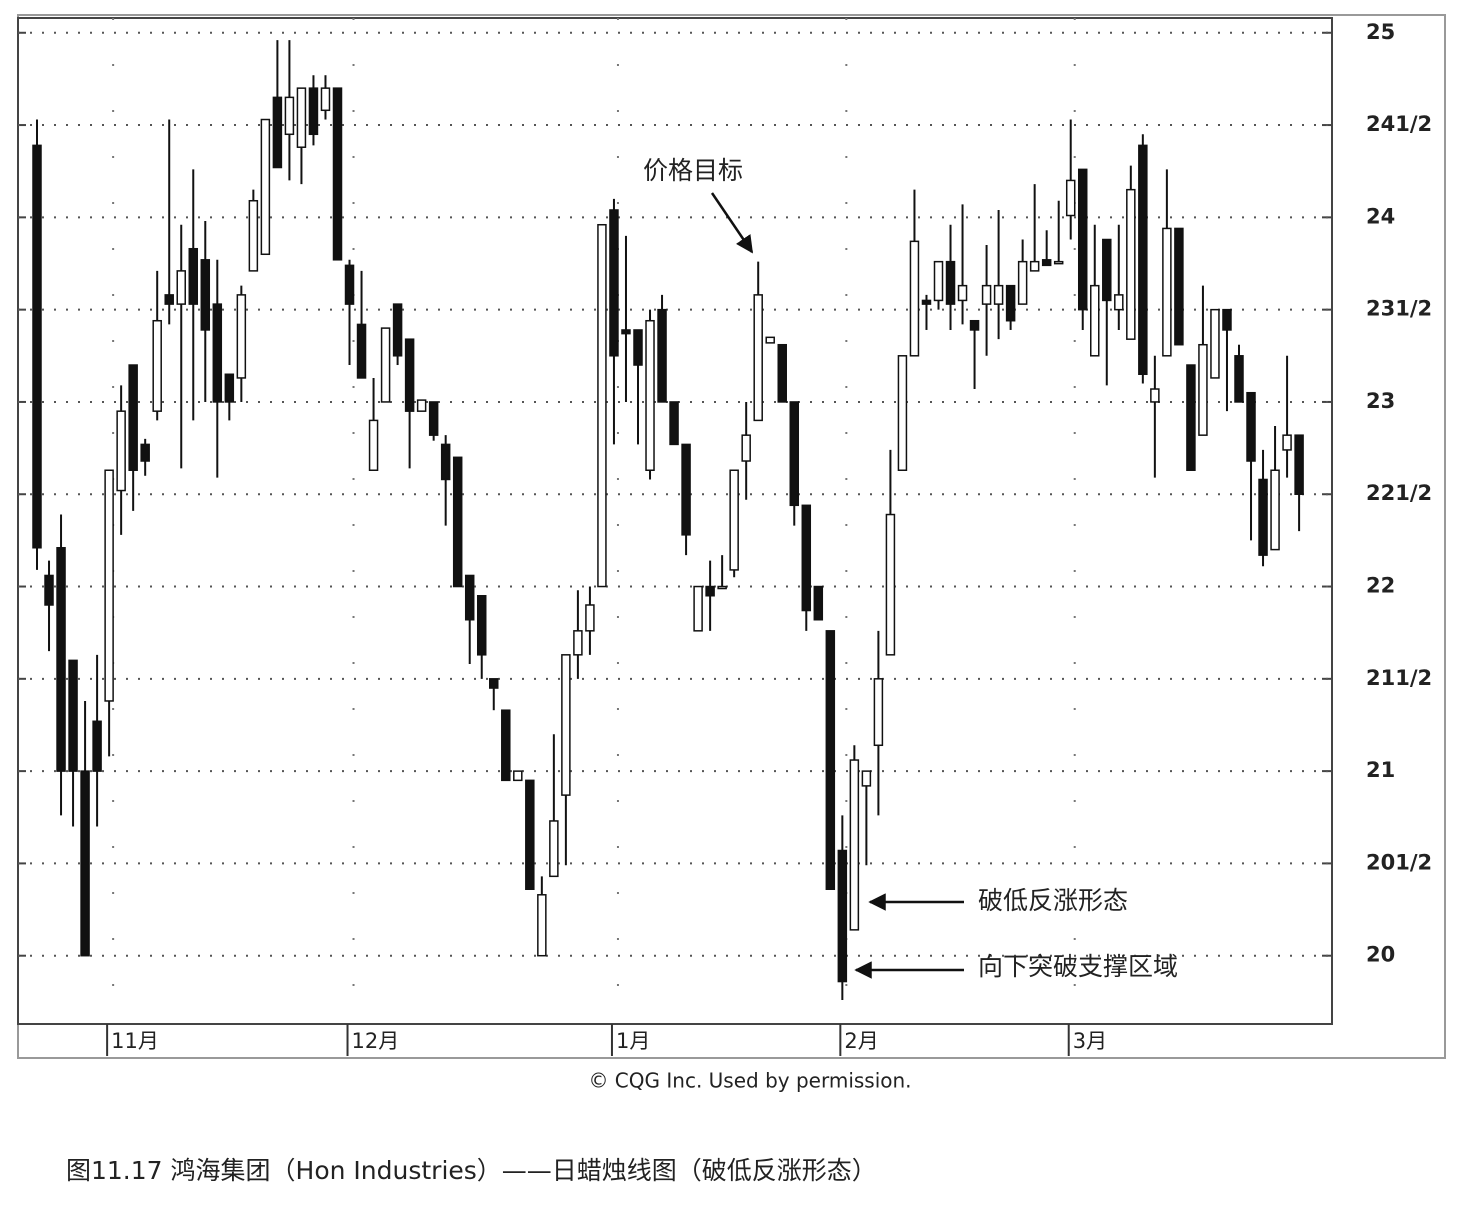  Describe the element at coordinates (633, 1041) in the screenshot. I see `x-tick-label: 1月` at that location.